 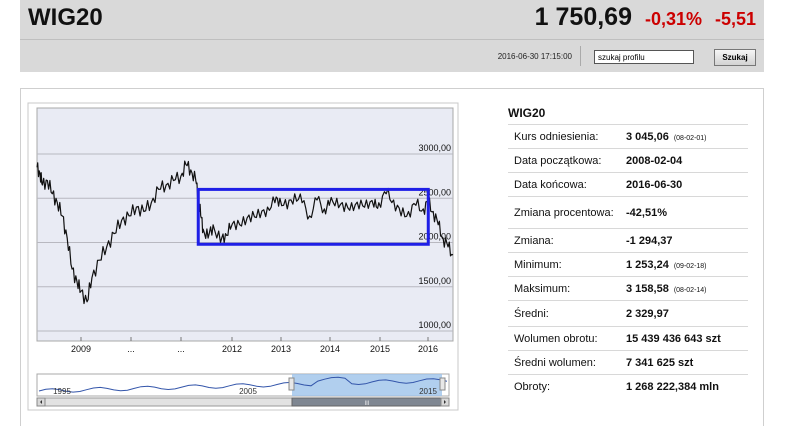 What do you see at coordinates (583, 17) in the screenshot?
I see `index-value: 1 750,69` at bounding box center [583, 17].